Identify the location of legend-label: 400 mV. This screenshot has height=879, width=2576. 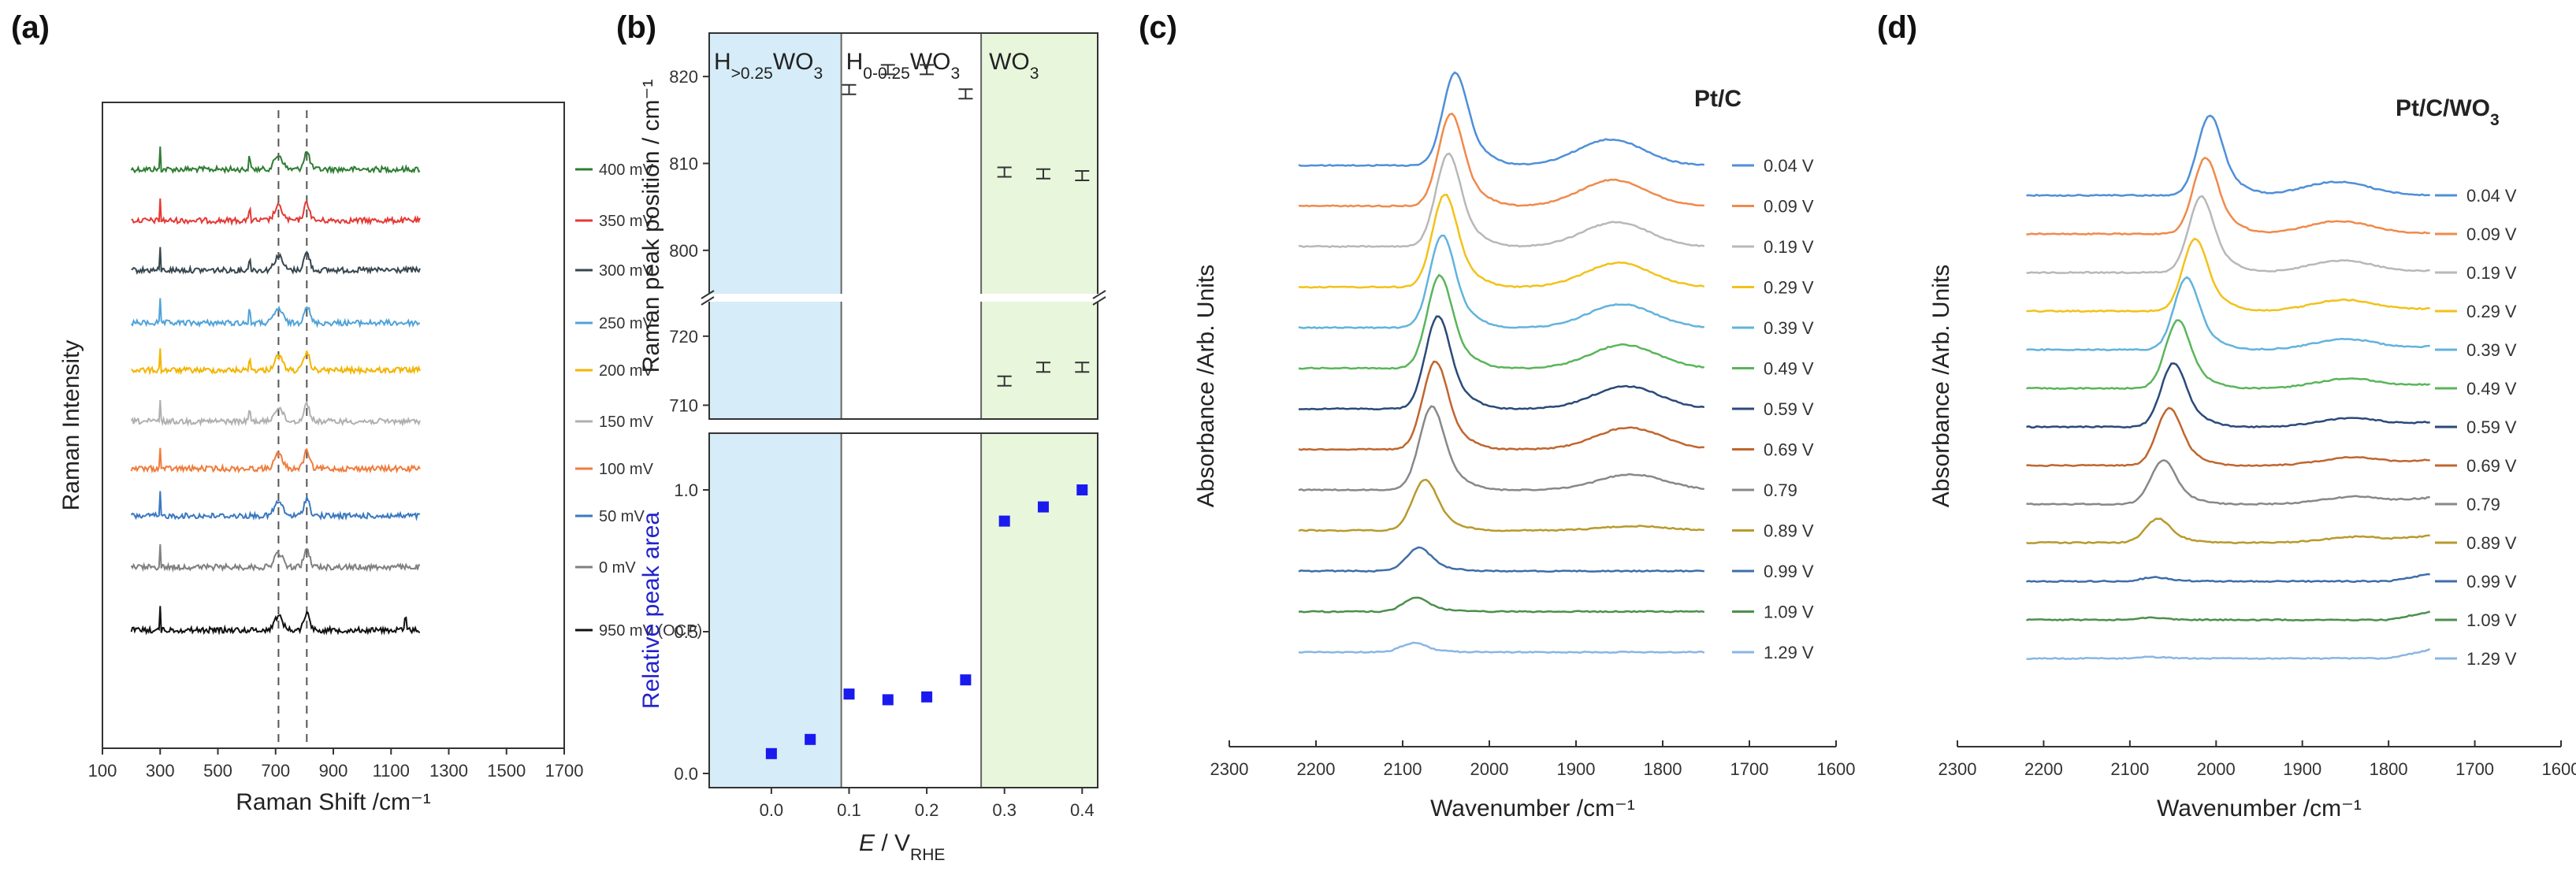
(626, 170).